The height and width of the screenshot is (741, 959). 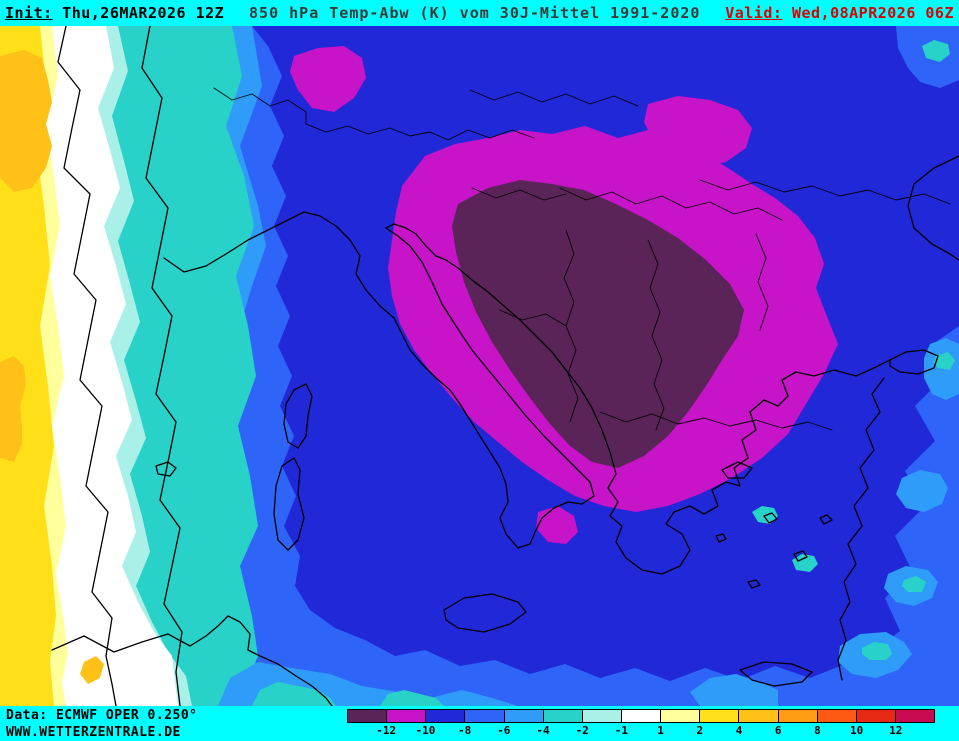 I want to click on legend-label: 4, so click(x=739, y=730).